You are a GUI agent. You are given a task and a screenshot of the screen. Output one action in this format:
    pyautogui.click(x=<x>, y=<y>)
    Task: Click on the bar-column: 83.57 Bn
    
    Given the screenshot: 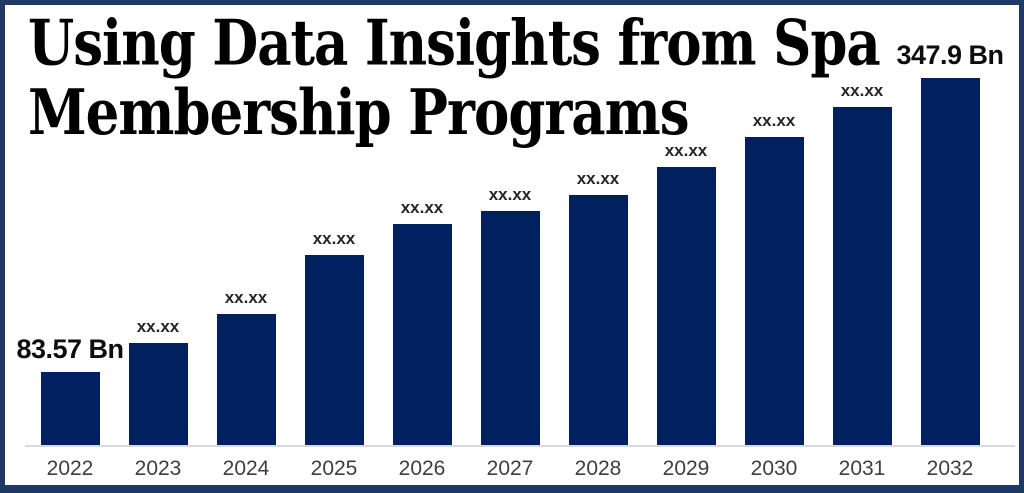 What is the action you would take?
    pyautogui.click(x=70, y=389)
    